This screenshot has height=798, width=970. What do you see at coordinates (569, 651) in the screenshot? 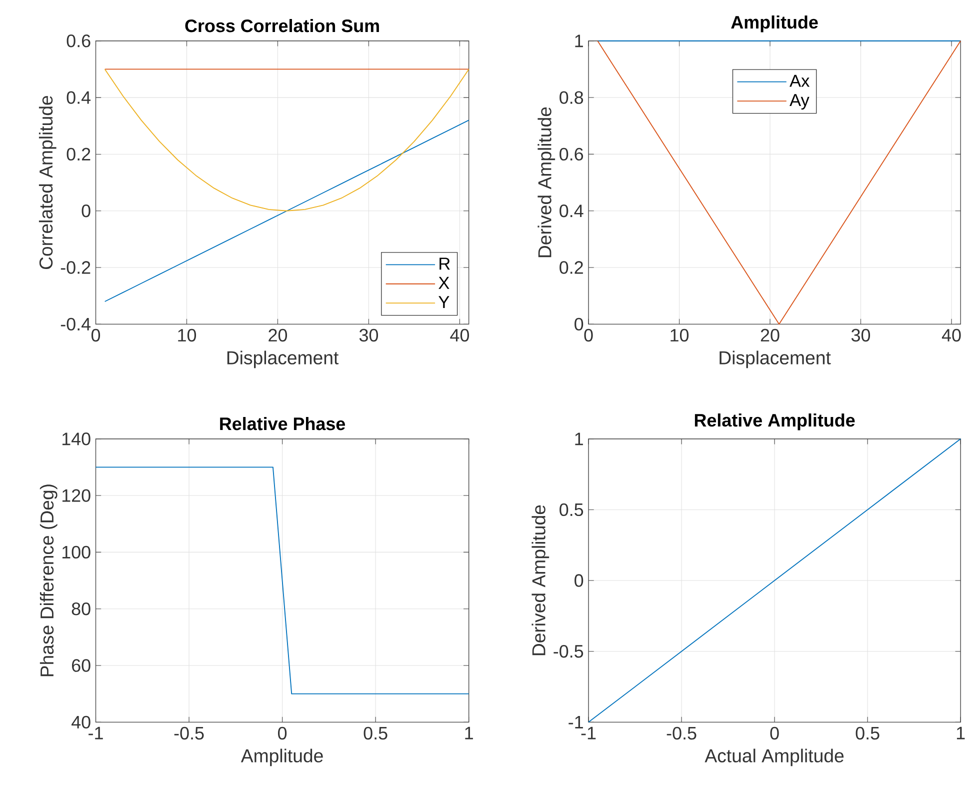
I see `y-tick-label: -0.5` at bounding box center [569, 651].